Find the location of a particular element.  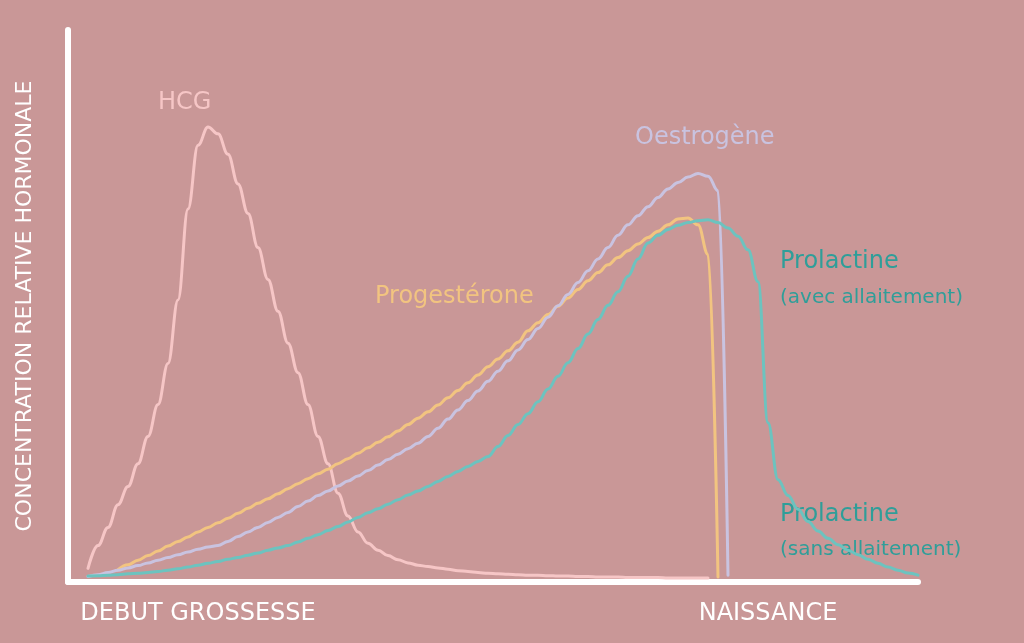

annotation: Prolactine is located at coordinates (839, 260).